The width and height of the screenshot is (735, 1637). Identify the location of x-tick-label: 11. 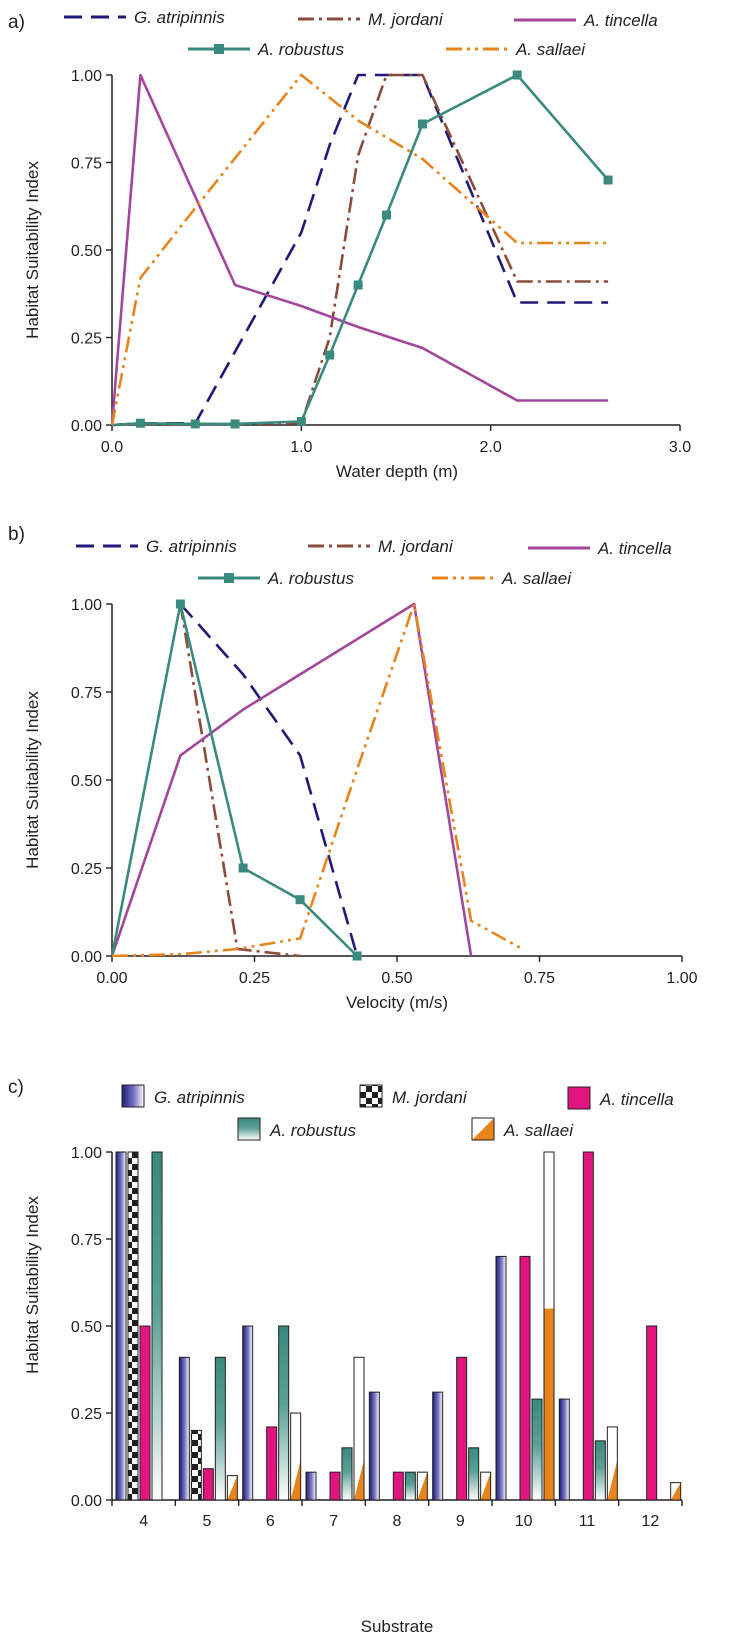
(587, 1521).